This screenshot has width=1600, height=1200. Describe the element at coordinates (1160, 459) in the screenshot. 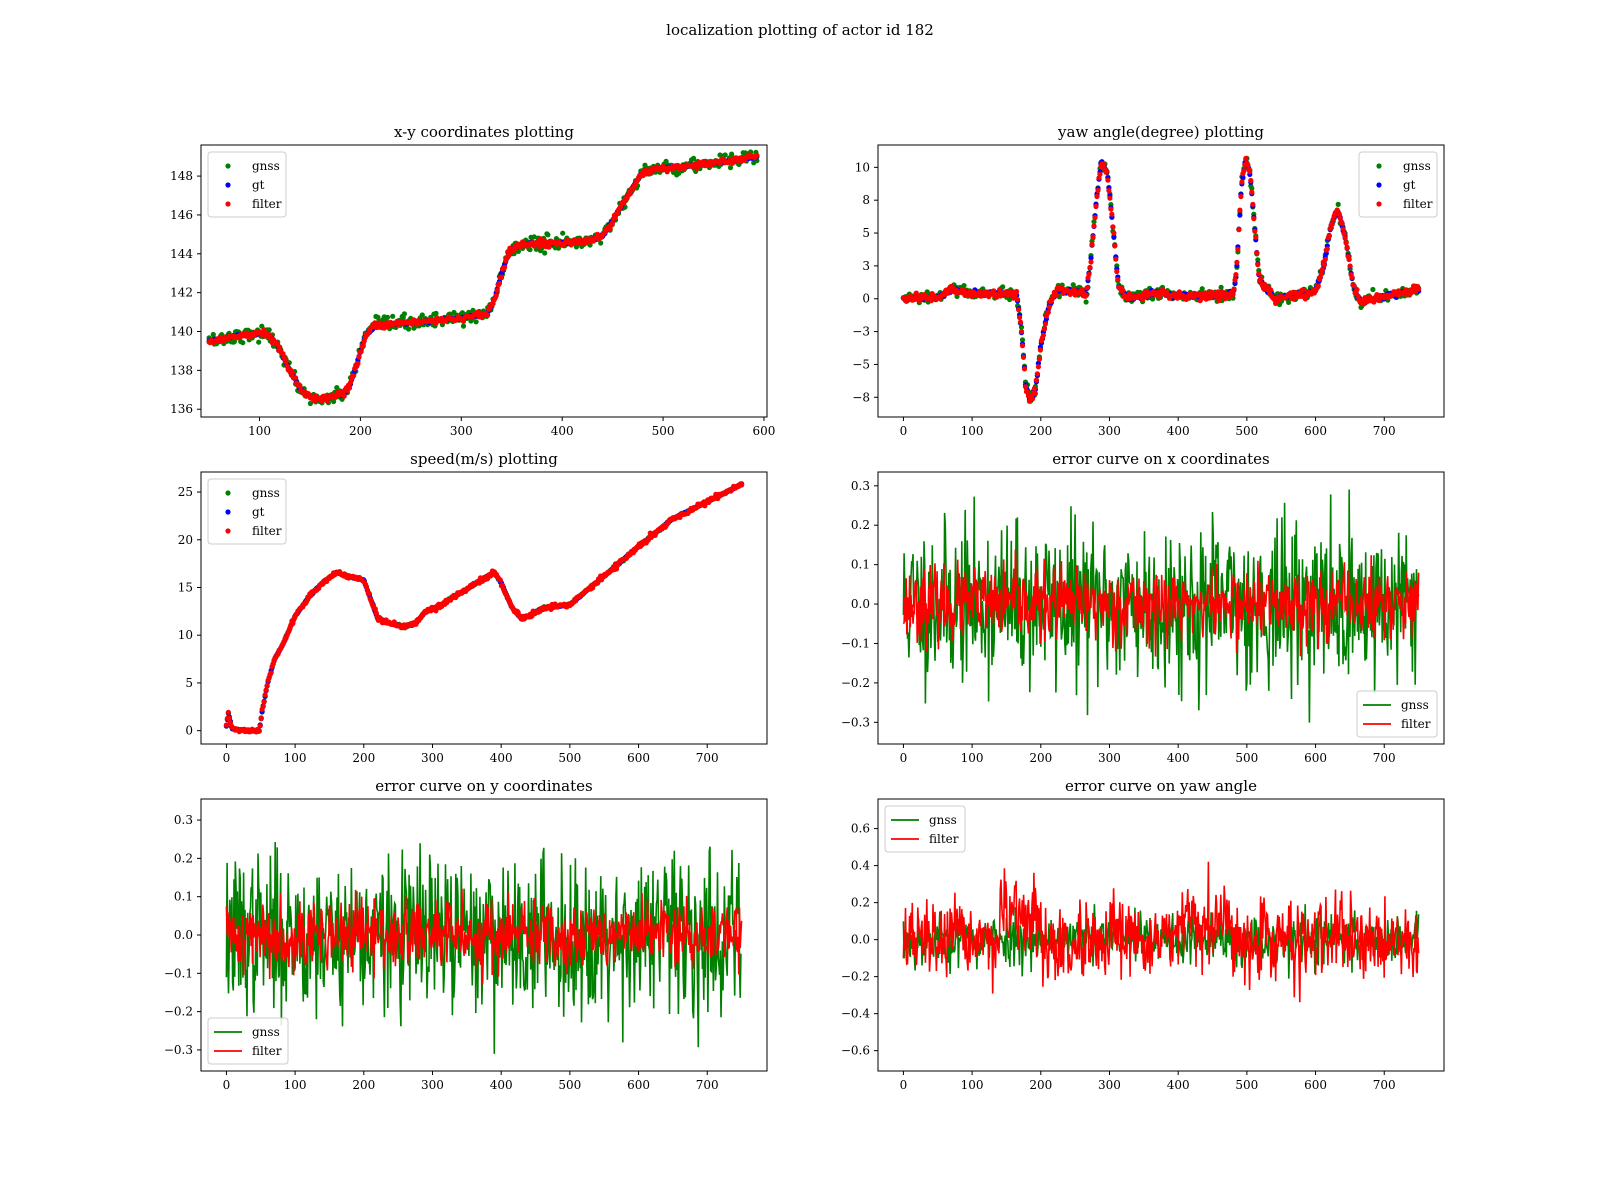

I see `subplot-title: error curve on x coordinates` at that location.